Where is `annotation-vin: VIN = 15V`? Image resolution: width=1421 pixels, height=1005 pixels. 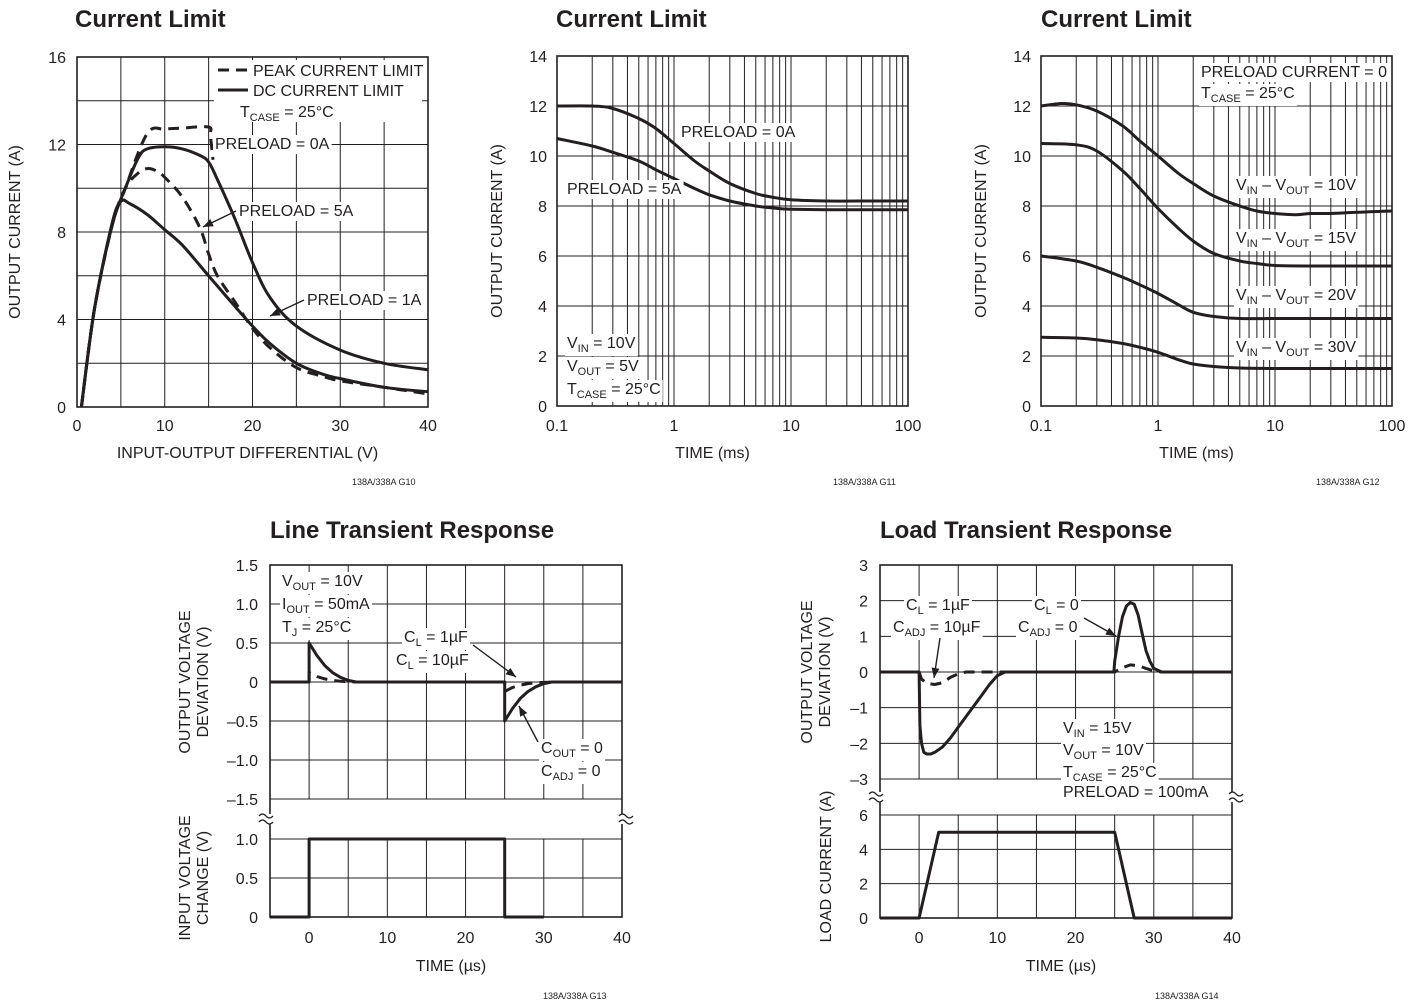 annotation-vin: VIN = 15V is located at coordinates (1097, 730).